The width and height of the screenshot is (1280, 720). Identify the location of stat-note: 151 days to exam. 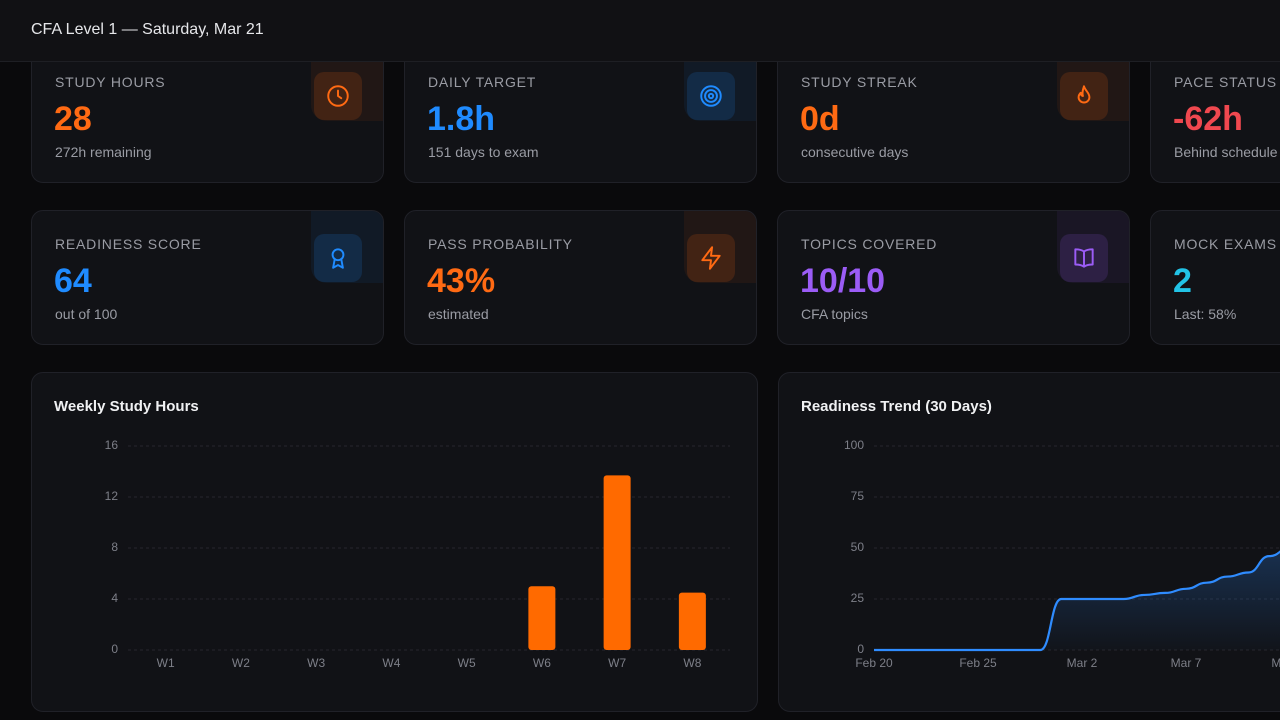
(483, 152).